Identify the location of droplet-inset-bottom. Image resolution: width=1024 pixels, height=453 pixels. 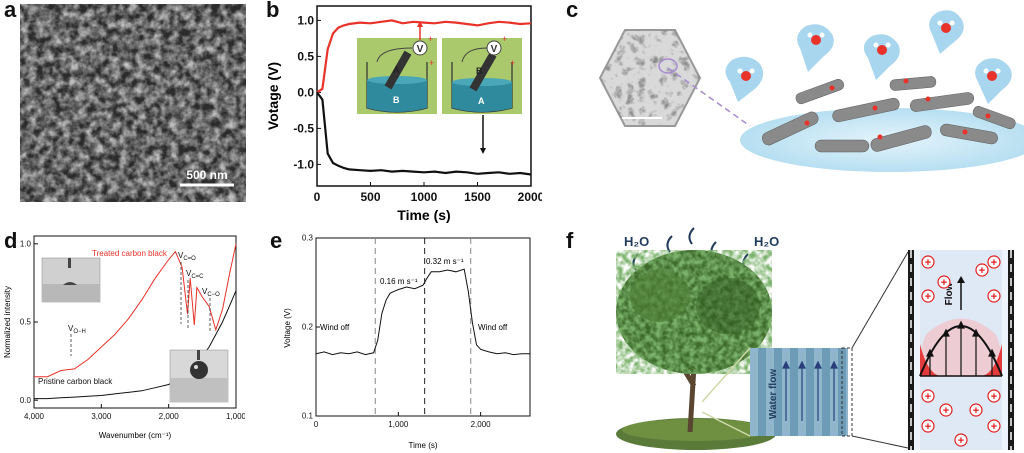
(199, 376).